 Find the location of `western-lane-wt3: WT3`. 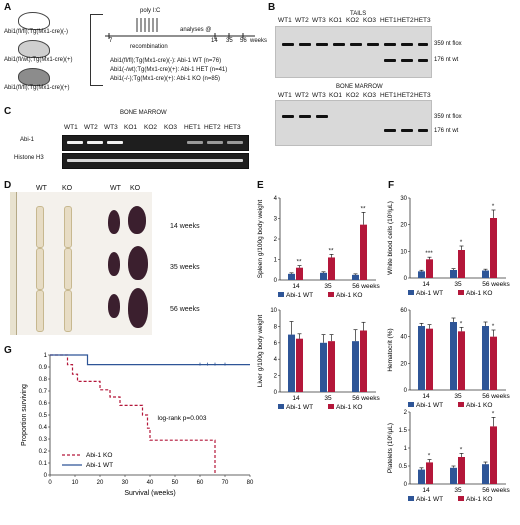

western-lane-wt3: WT3 is located at coordinates (111, 127).